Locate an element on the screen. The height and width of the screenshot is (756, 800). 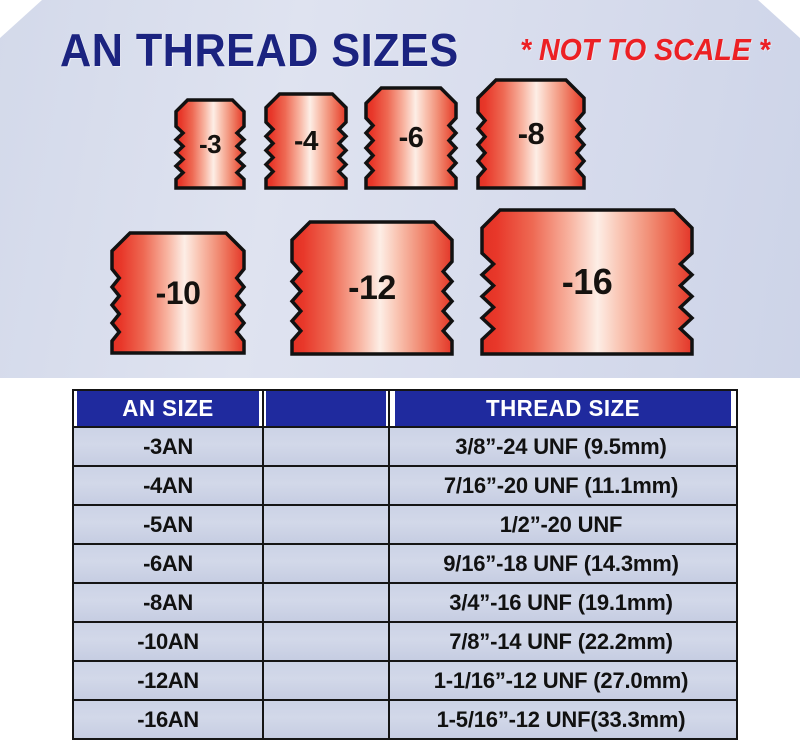
table-row: -8AN 3/4”-16 UNF (19.1mm) is located at coordinates (405, 602).